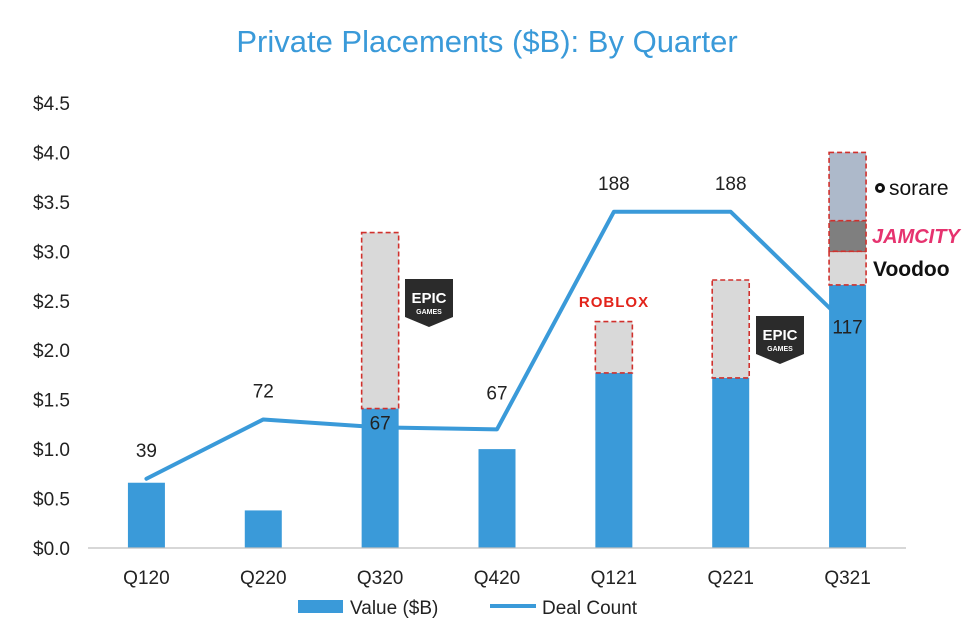  I want to click on x-tick-label: Q121, so click(614, 578).